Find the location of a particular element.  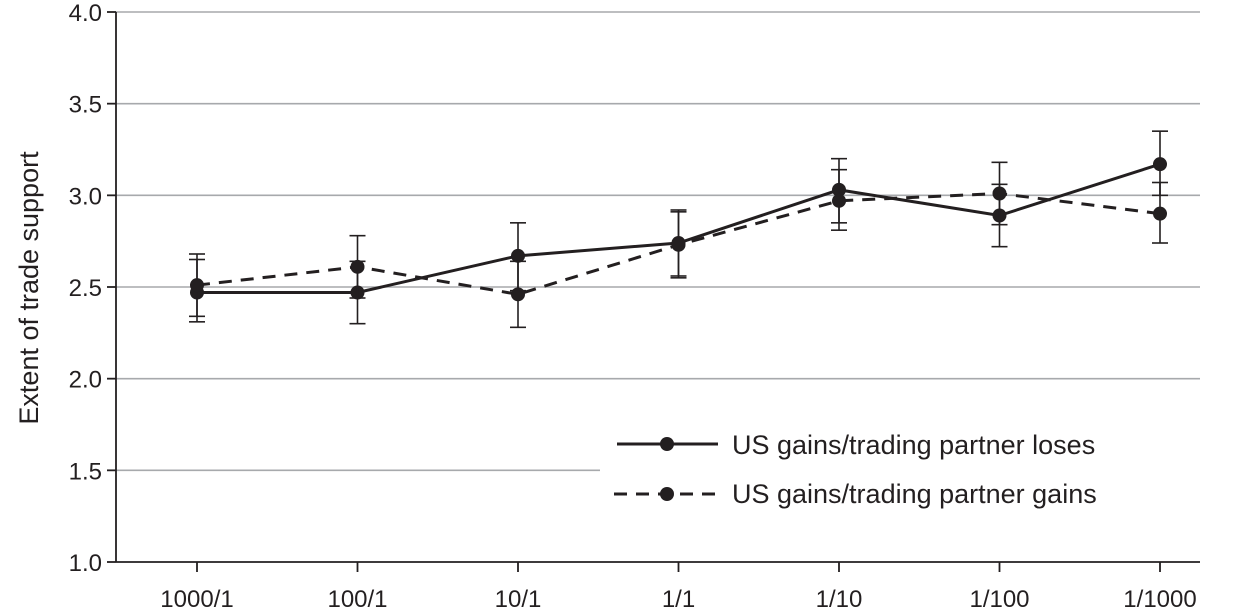

y-tick-label: 3.0 is located at coordinates (85, 196).